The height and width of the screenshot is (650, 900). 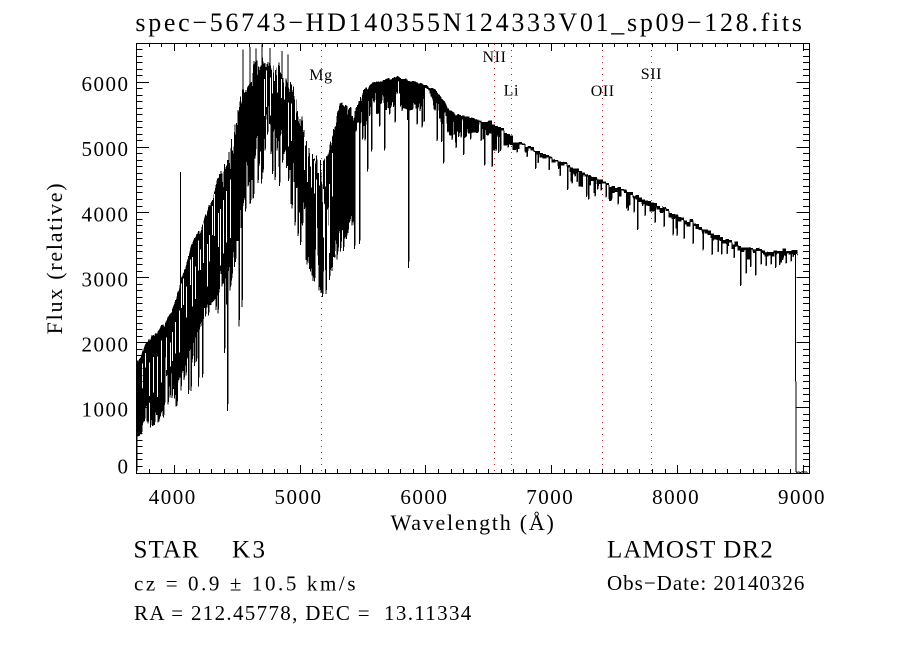 What do you see at coordinates (676, 497) in the screenshot?
I see `svg-text: 8000` at bounding box center [676, 497].